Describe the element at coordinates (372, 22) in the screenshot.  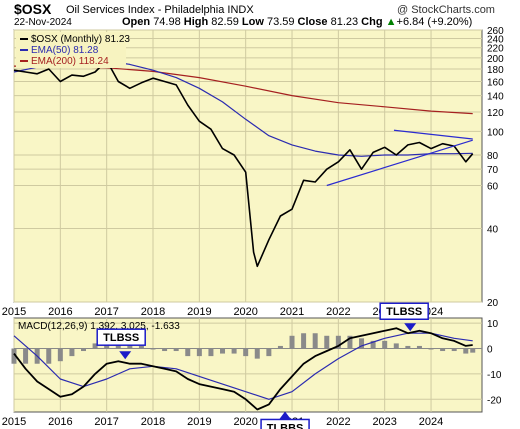
I see `chg-label: Chg` at that location.